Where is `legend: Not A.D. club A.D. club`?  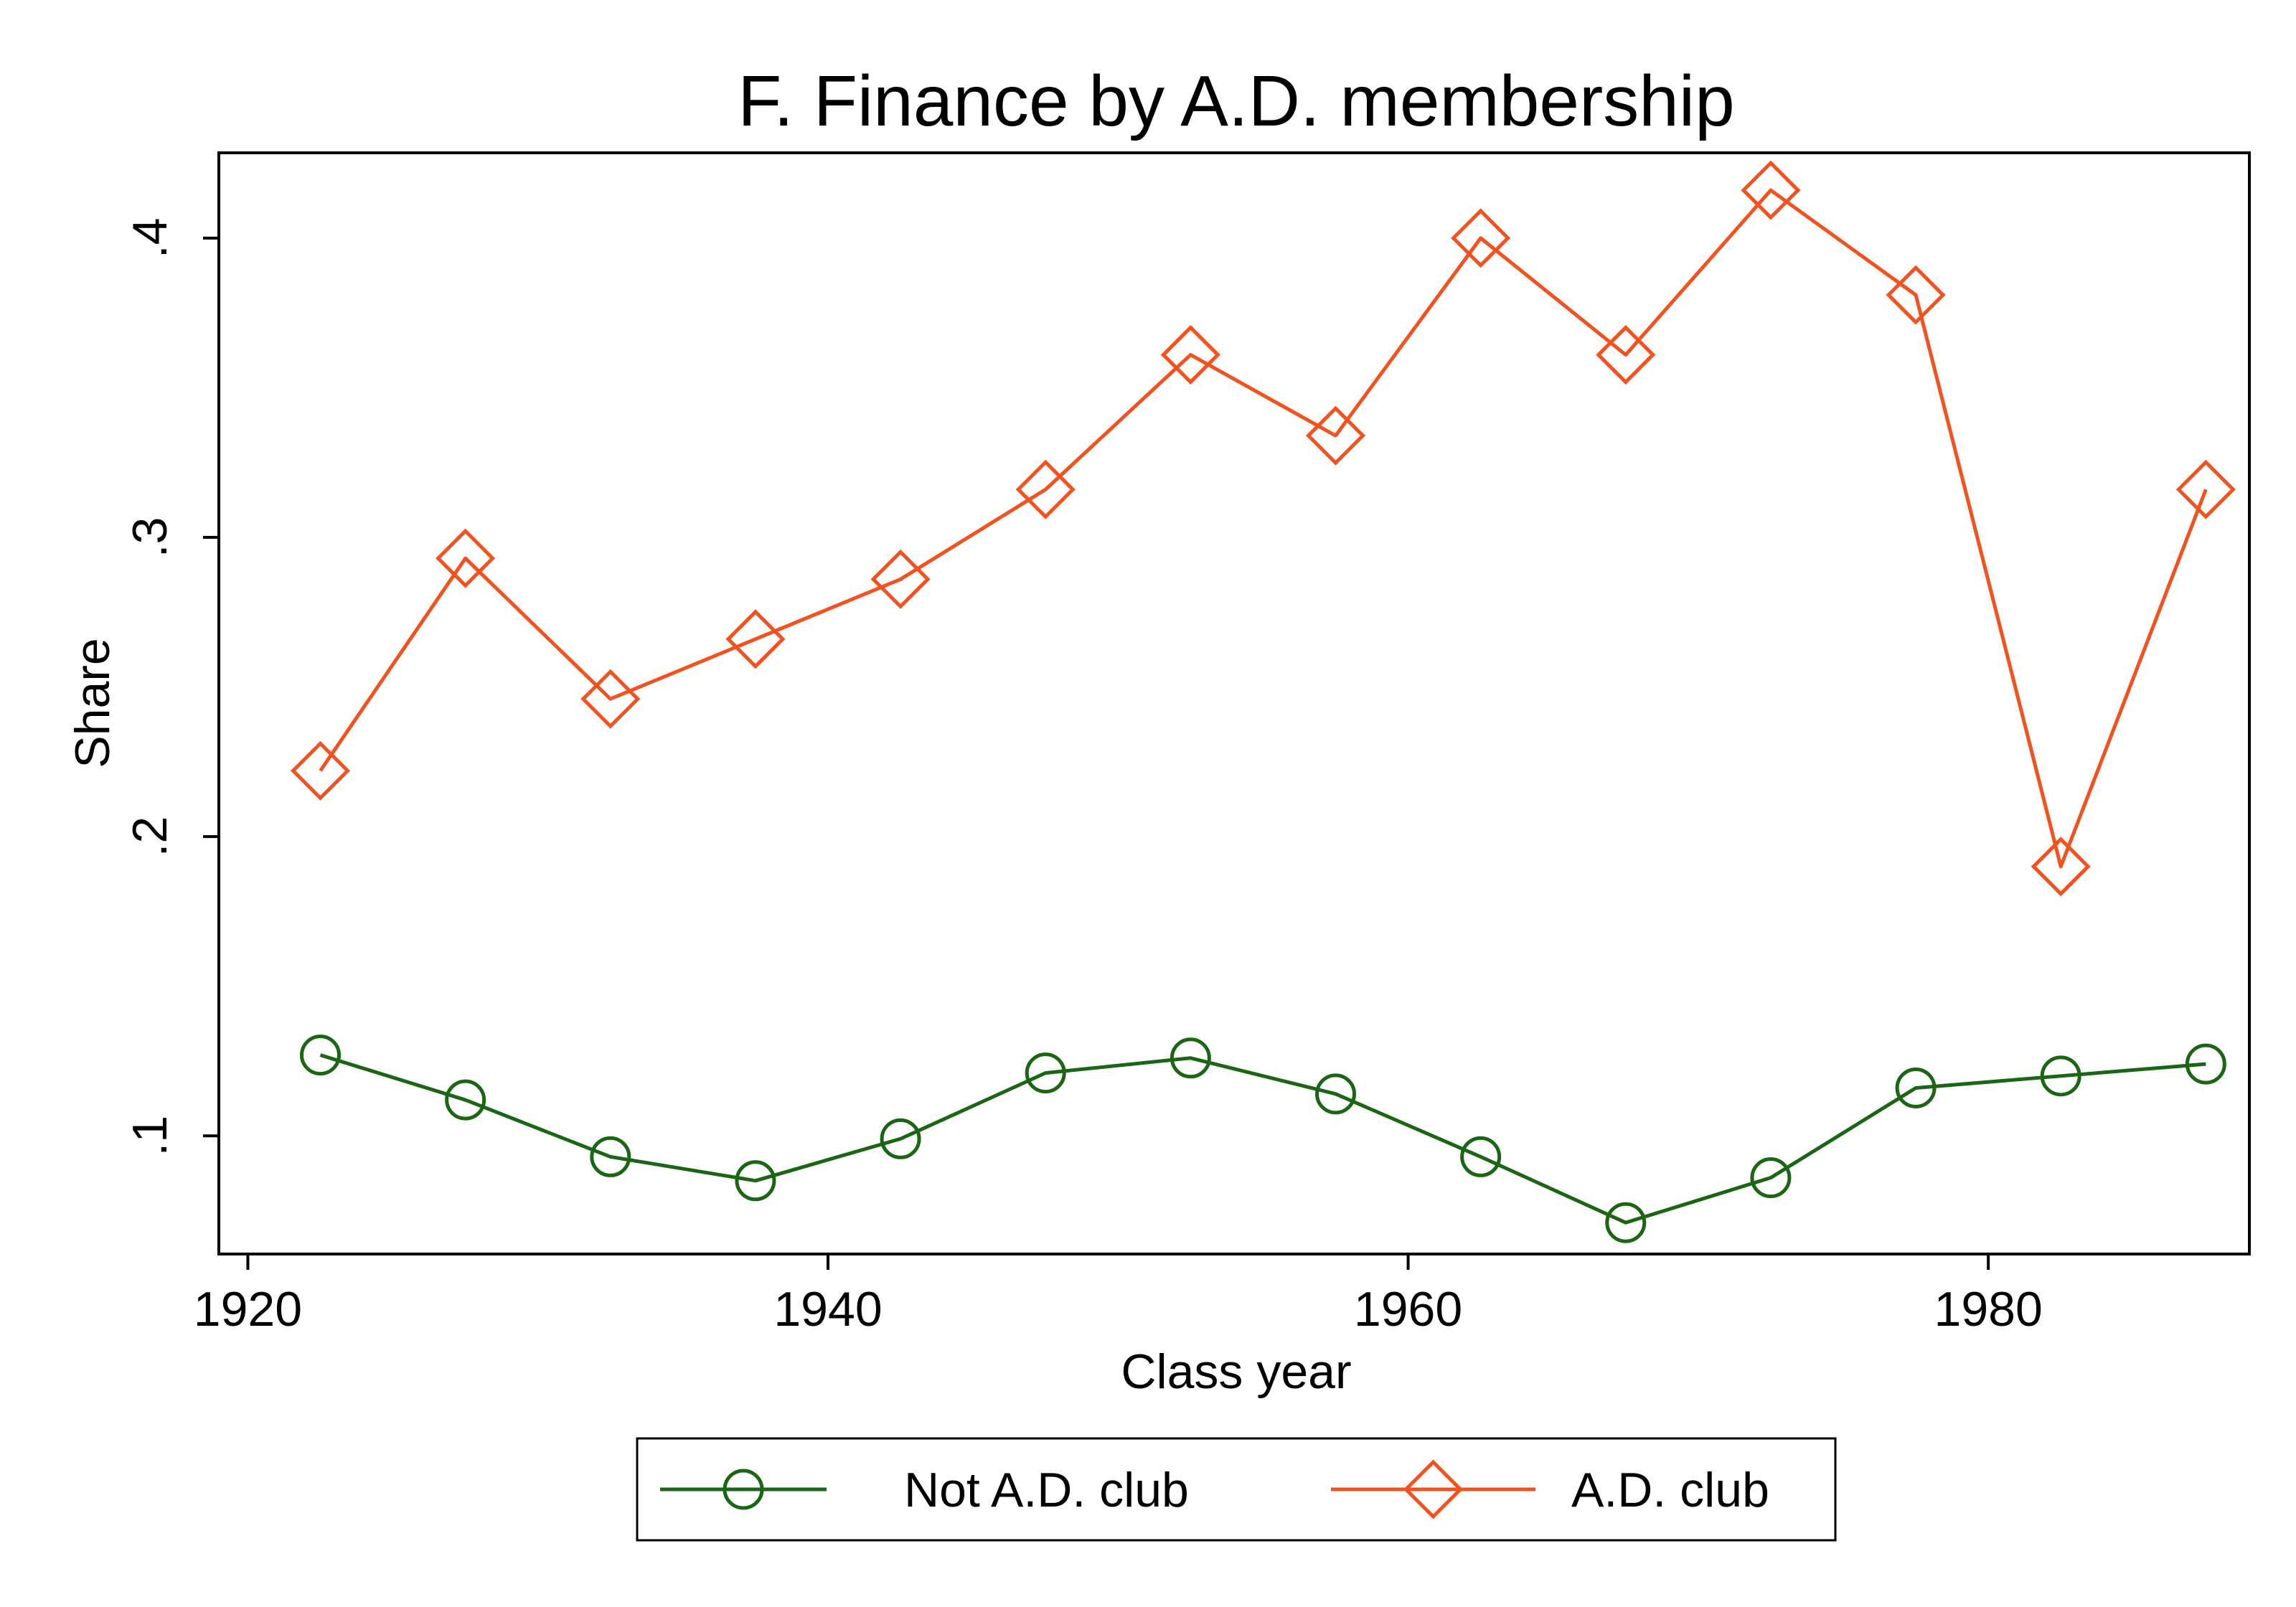
legend: Not A.D. club A.D. club is located at coordinates (1236, 1490).